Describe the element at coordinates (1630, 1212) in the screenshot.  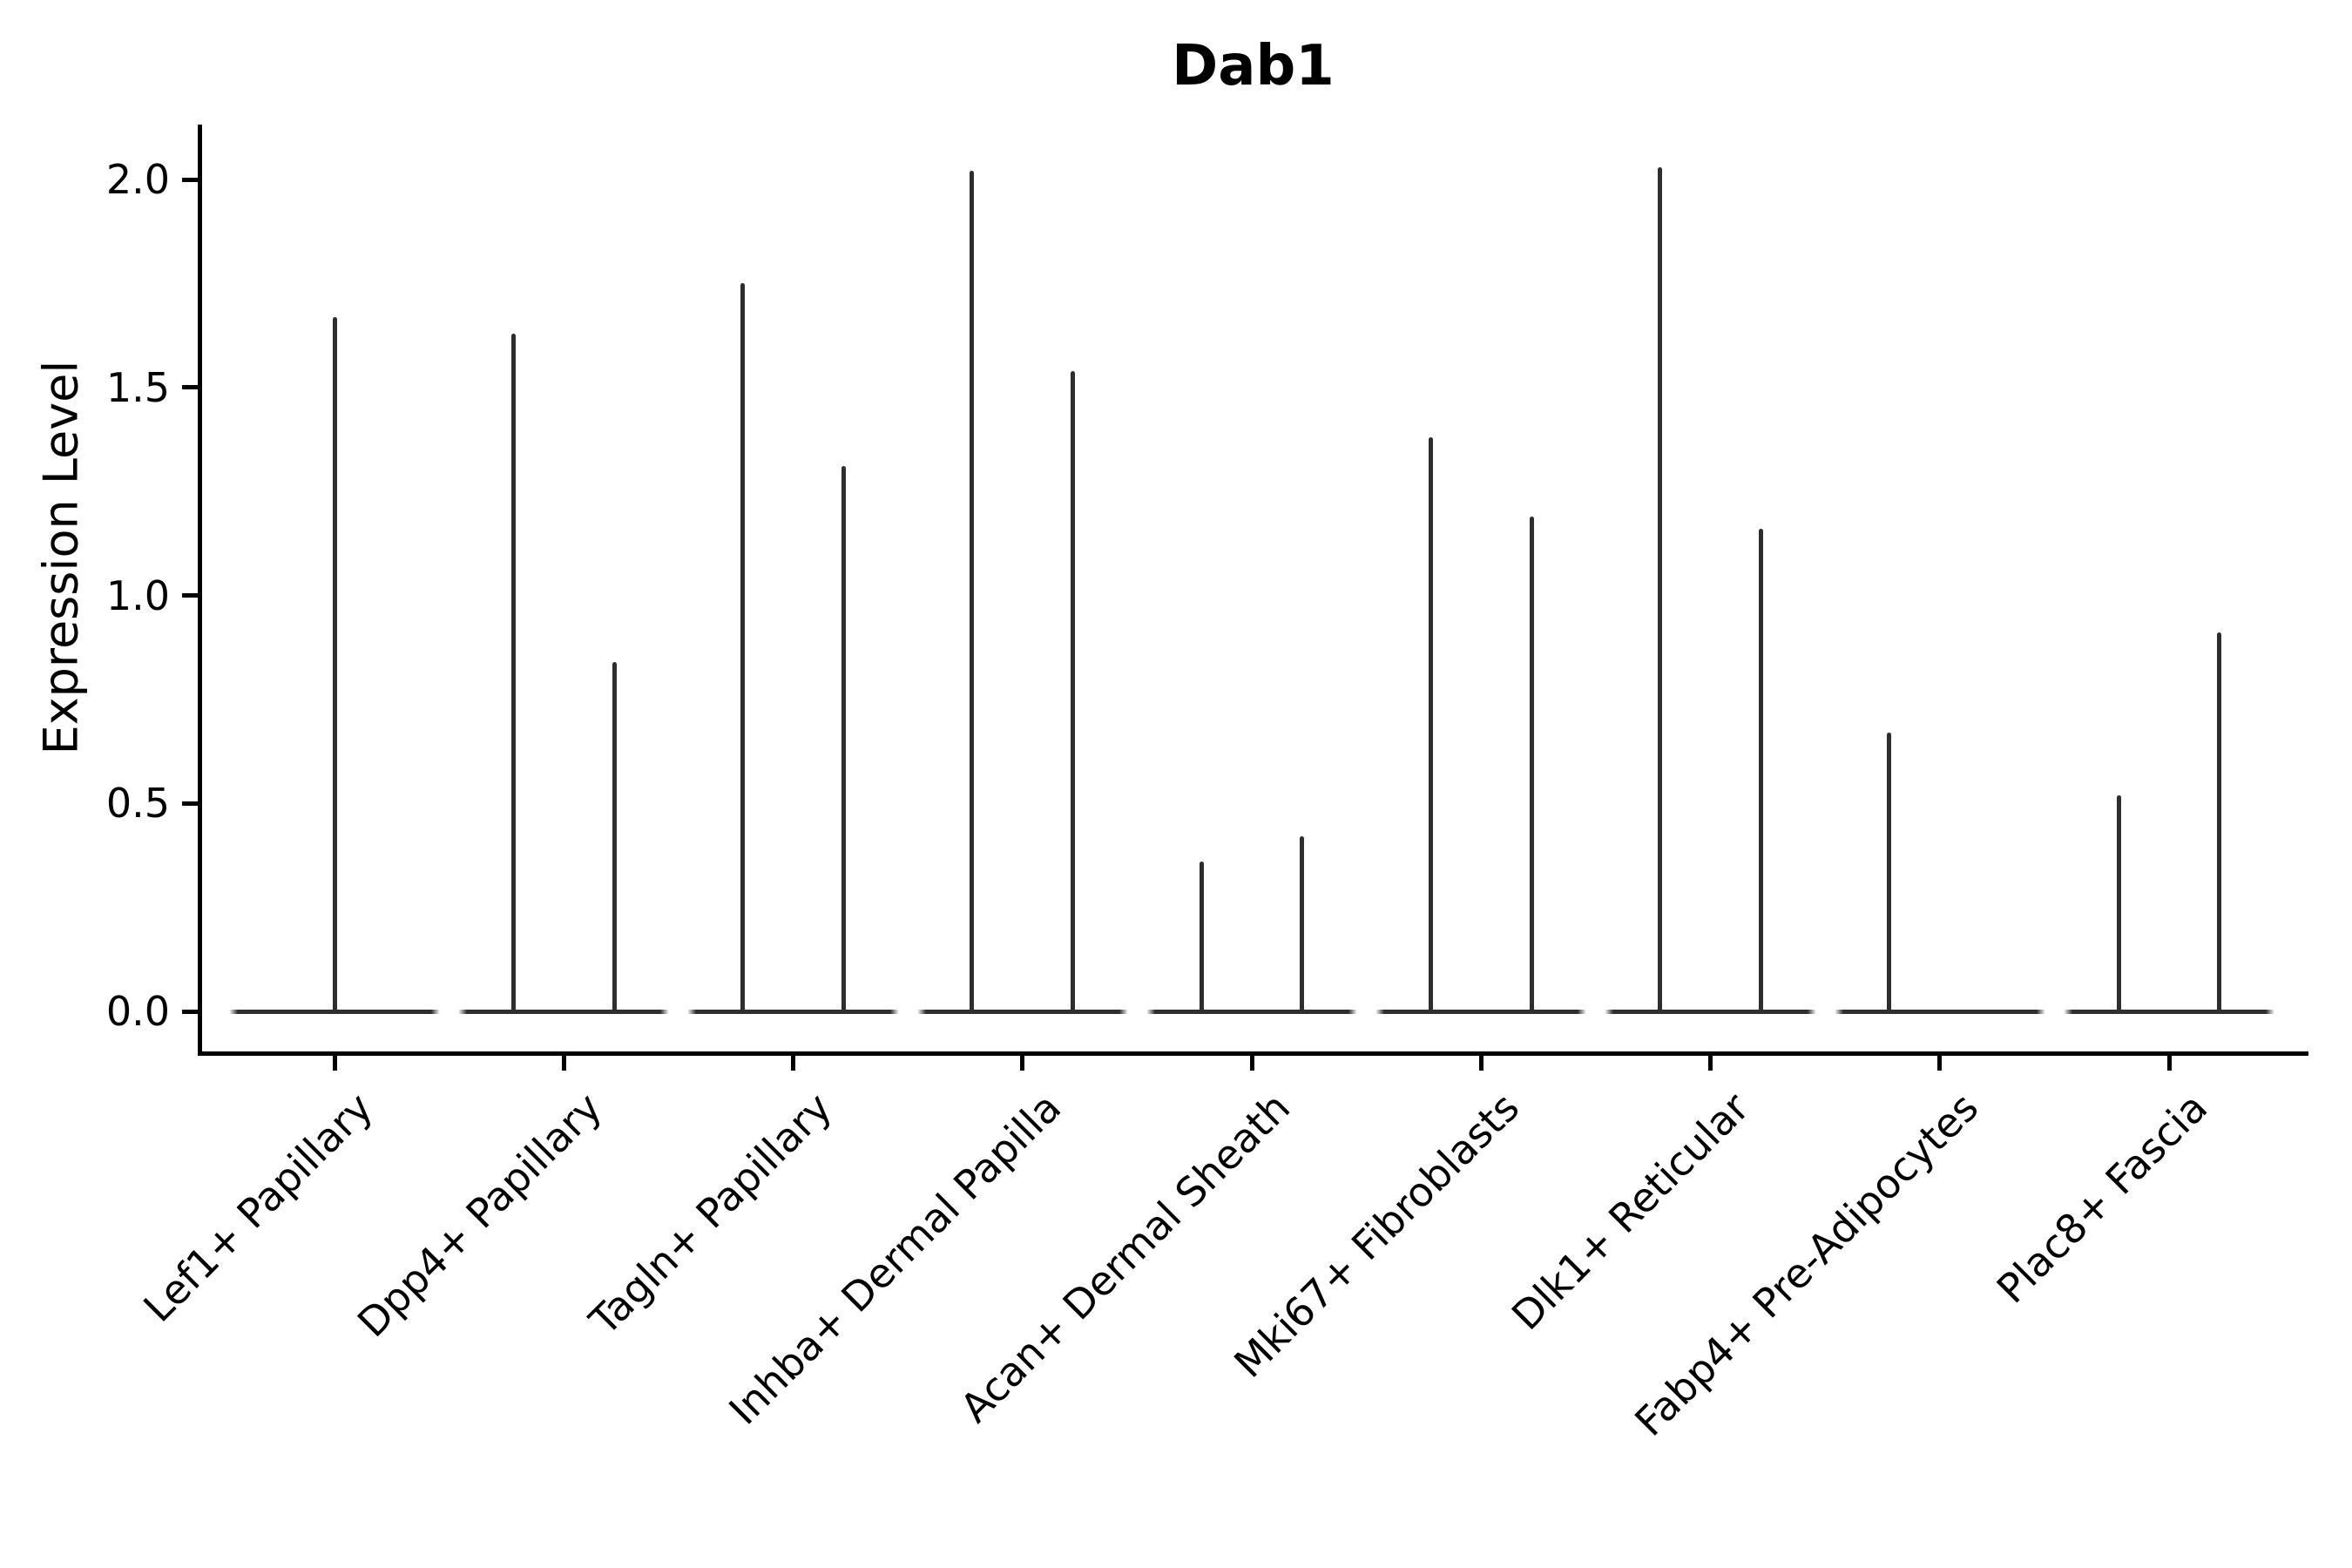
I see `x-tick-label-text: Dlk1+ Reticular` at that location.